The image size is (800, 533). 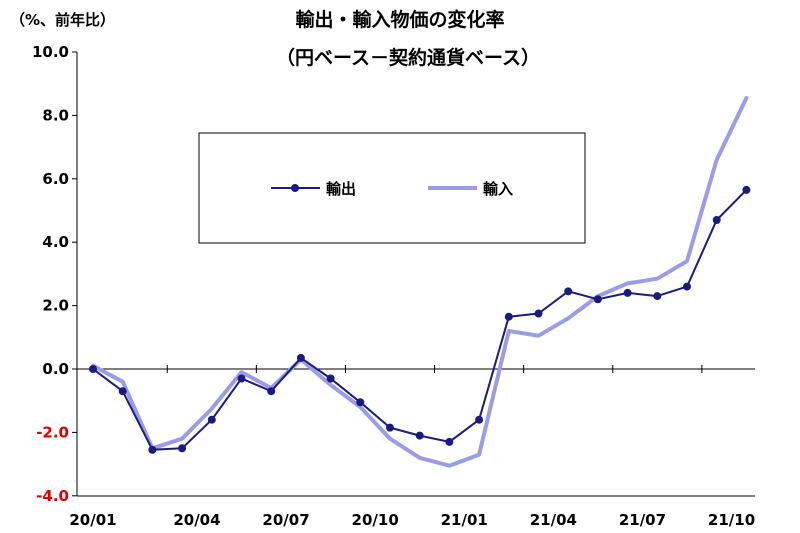 I want to click on x-tick-label: 20/10, so click(x=375, y=520).